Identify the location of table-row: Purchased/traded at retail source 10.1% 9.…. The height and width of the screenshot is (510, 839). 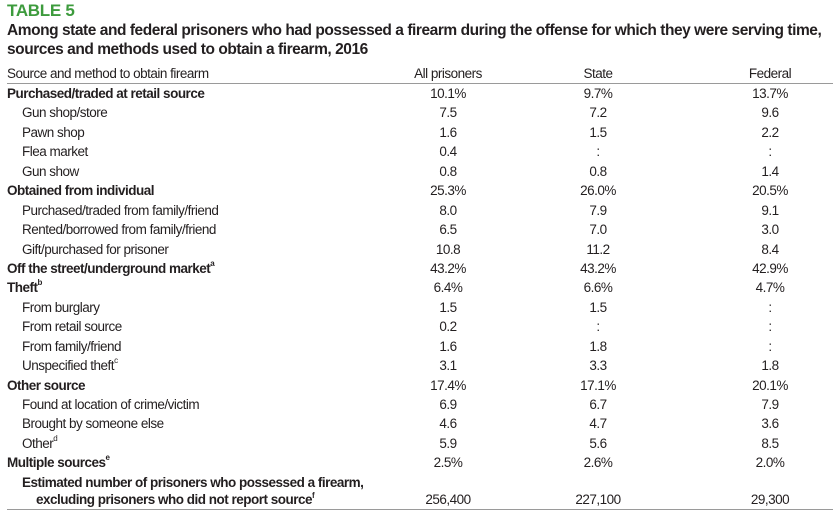
(420, 93).